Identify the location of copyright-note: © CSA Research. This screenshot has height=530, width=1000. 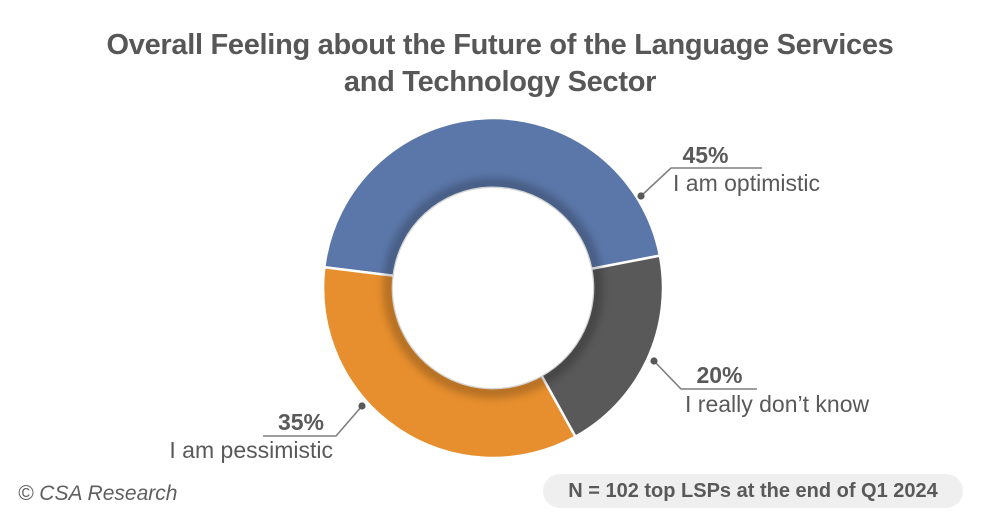
(98, 493).